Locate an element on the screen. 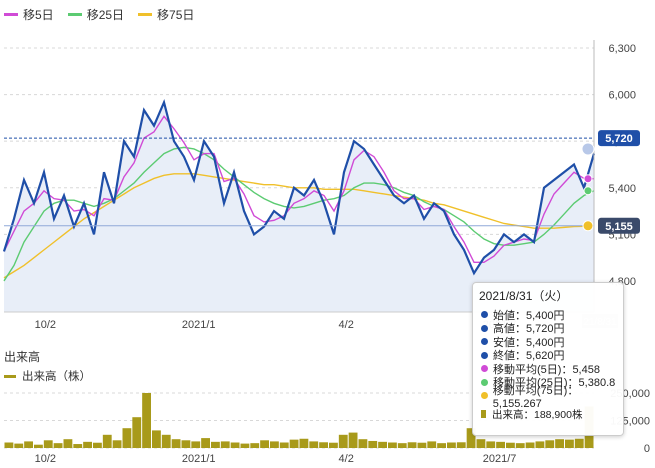  legend-ma75: 移75日 is located at coordinates (166, 14).